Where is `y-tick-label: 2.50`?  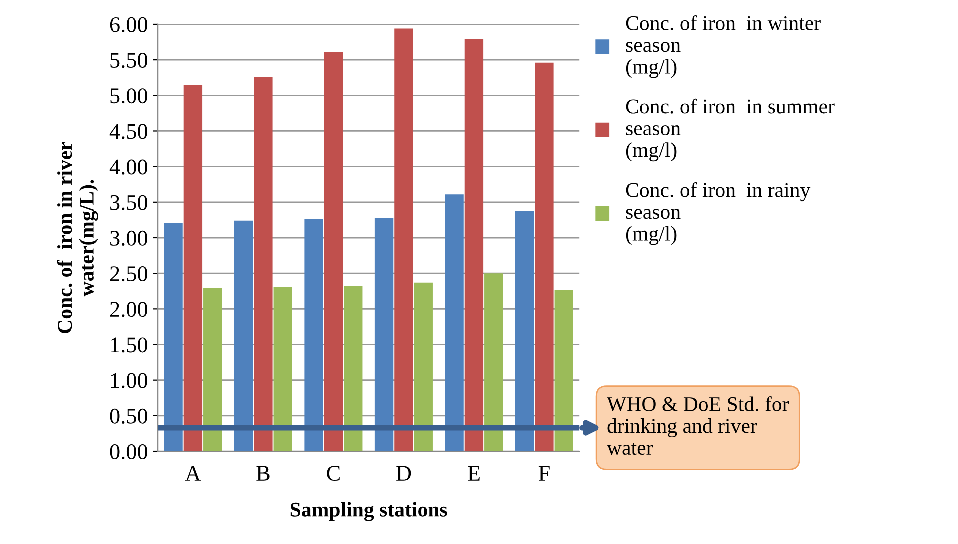 y-tick-label: 2.50 is located at coordinates (129, 274).